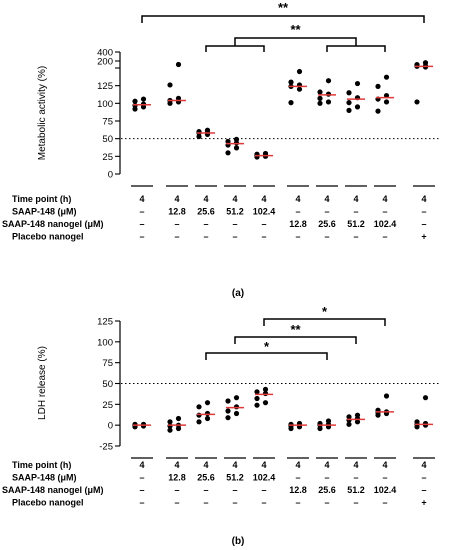  Describe the element at coordinates (295, 329) in the screenshot. I see `significance-label: **` at that location.